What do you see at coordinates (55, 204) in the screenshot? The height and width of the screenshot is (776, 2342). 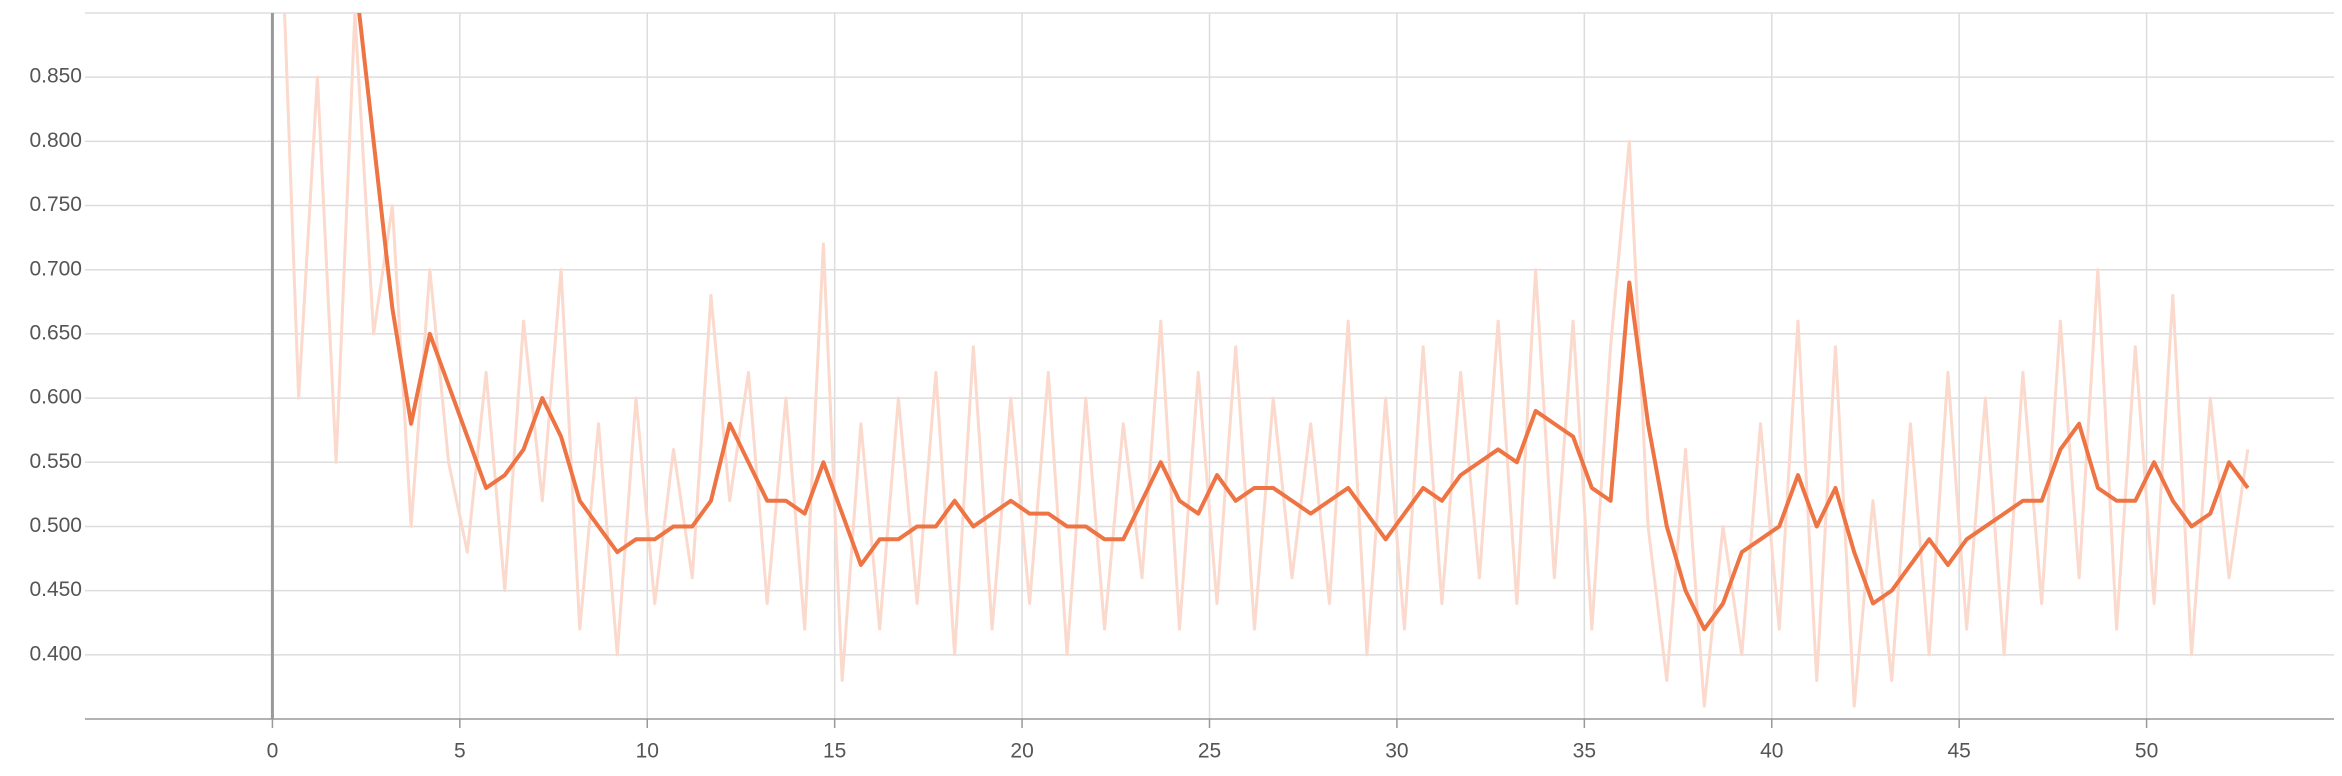 I see `y-tick-label: 0.750` at bounding box center [55, 204].